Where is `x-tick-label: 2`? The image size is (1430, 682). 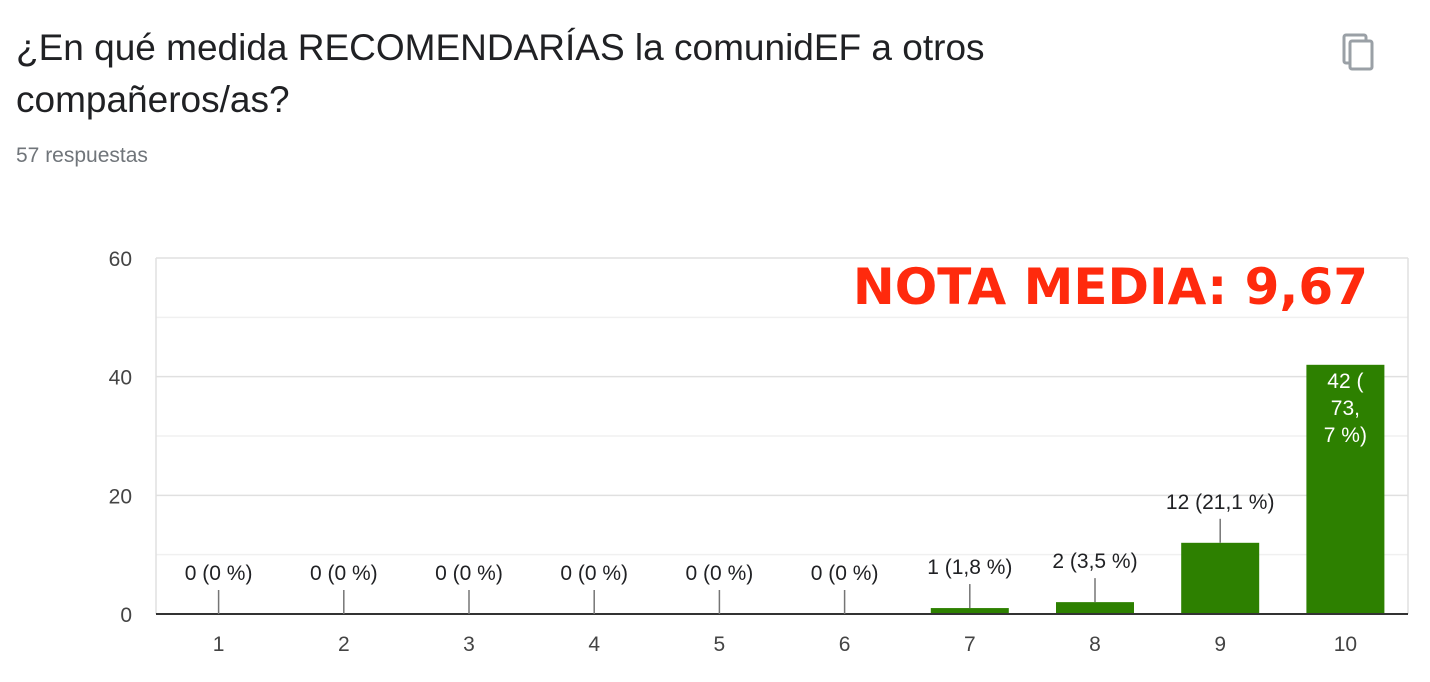 x-tick-label: 2 is located at coordinates (344, 644).